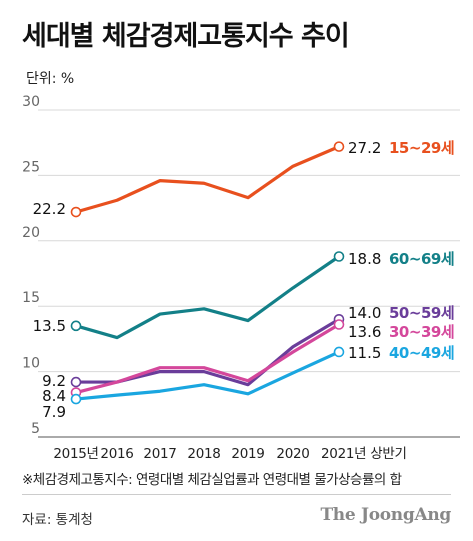 This screenshot has width=473, height=541. I want to click on x-tick-label: 2015년, so click(75, 454).